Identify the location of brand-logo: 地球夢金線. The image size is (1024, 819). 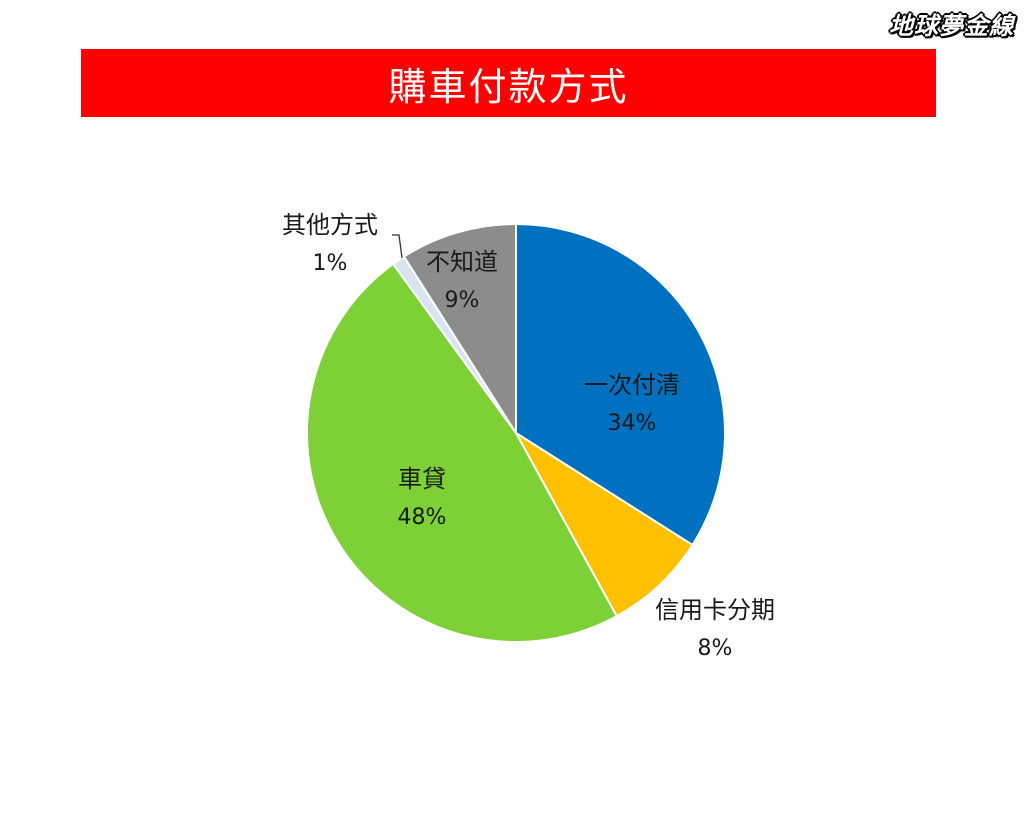
(951, 26).